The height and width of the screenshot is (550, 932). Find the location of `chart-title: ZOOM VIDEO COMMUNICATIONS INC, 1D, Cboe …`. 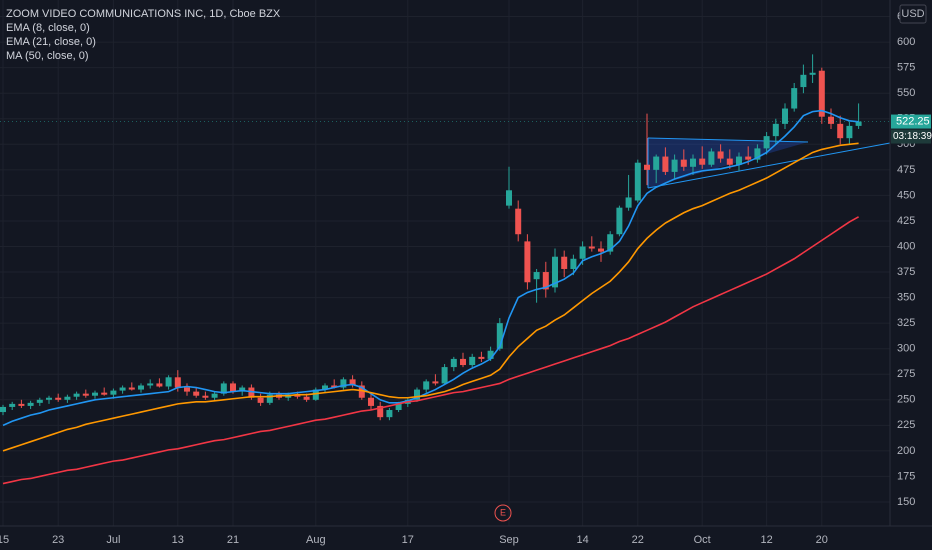

chart-title: ZOOM VIDEO COMMUNICATIONS INC, 1D, Cboe … is located at coordinates (143, 14).